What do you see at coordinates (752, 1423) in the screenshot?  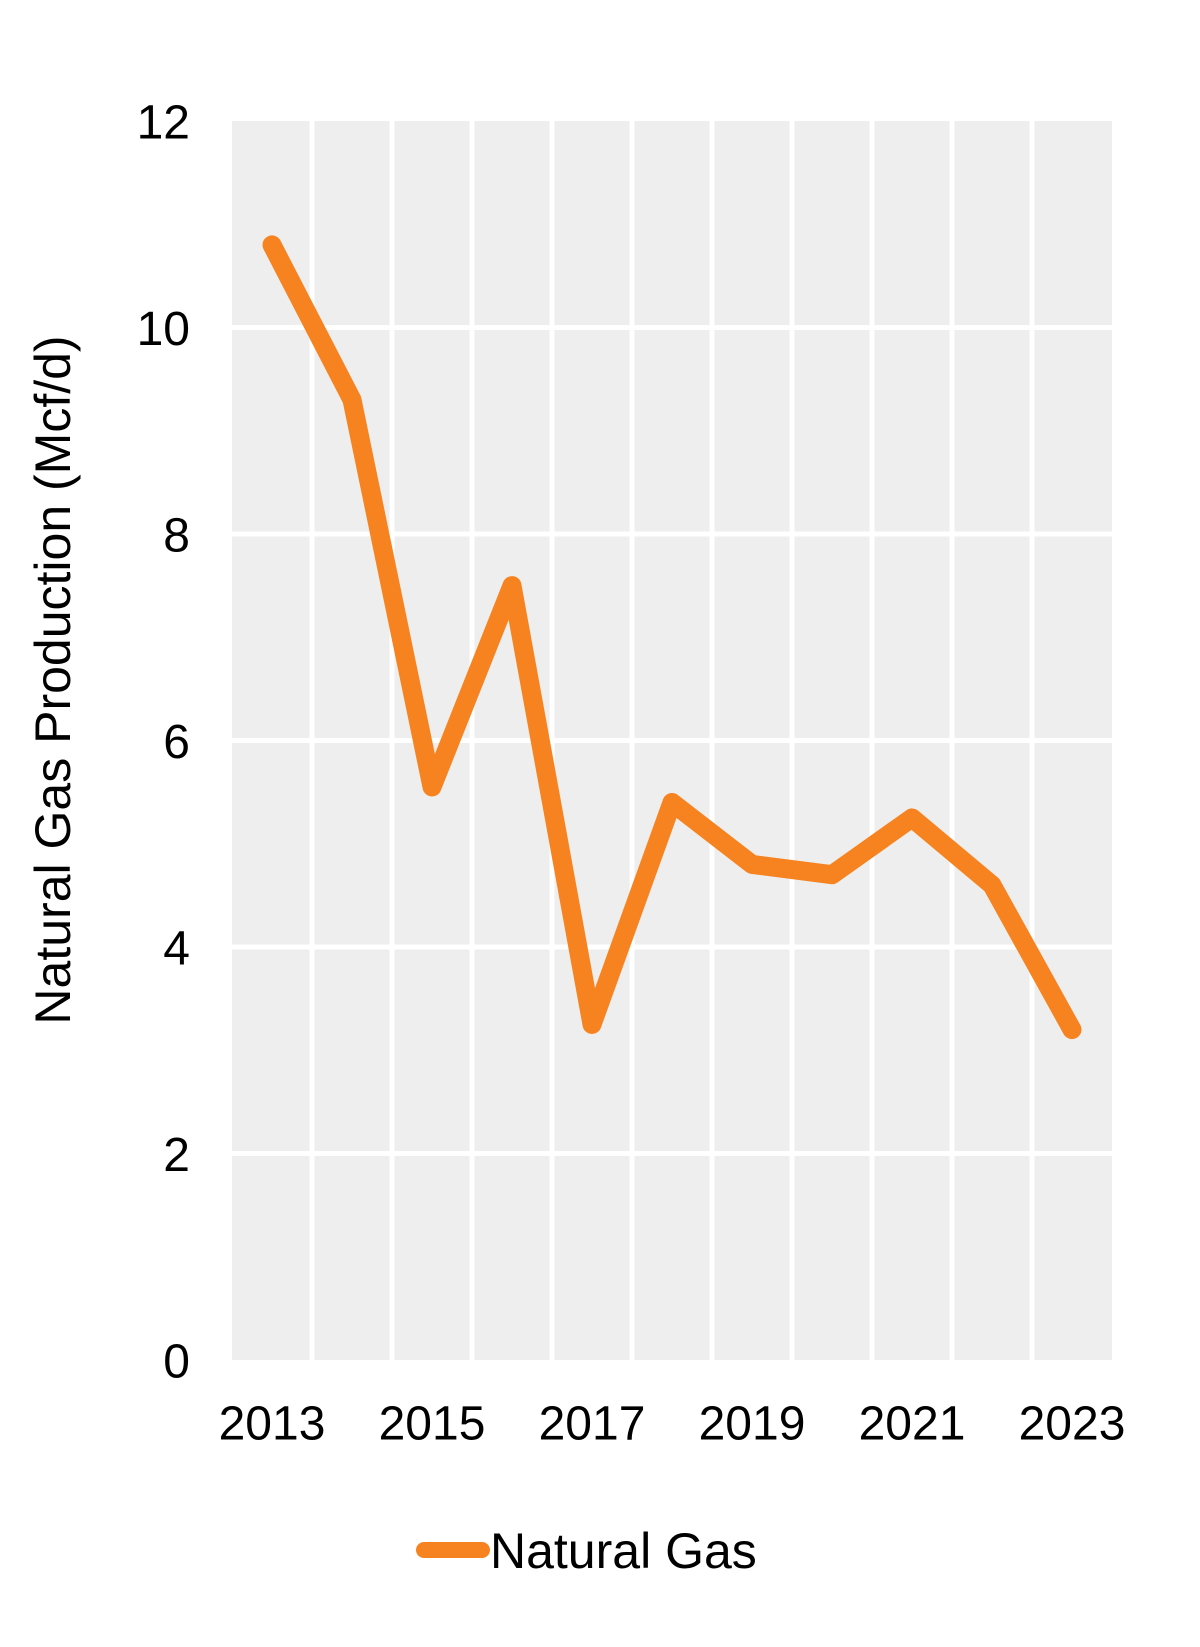 I see `x-axis-tick-label: 2019` at bounding box center [752, 1423].